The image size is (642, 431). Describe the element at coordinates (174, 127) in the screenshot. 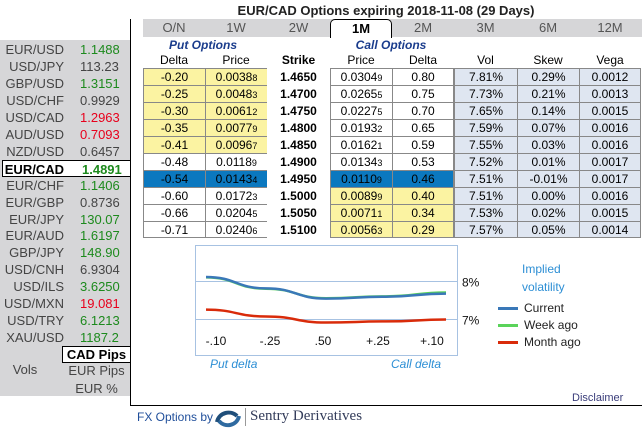

I see `put-delta-cell: -0.35` at that location.